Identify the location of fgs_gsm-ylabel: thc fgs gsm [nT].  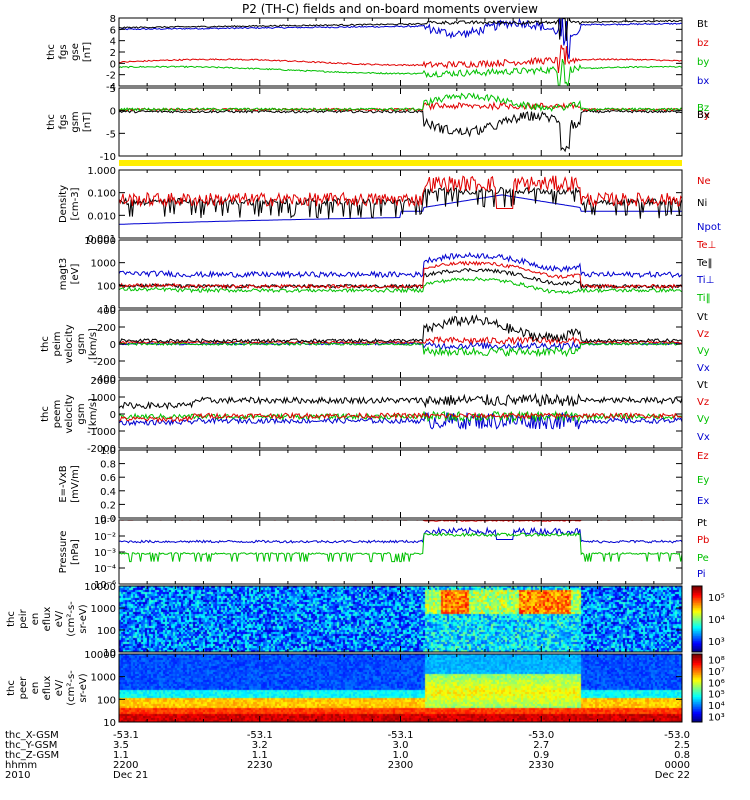
(69, 121).